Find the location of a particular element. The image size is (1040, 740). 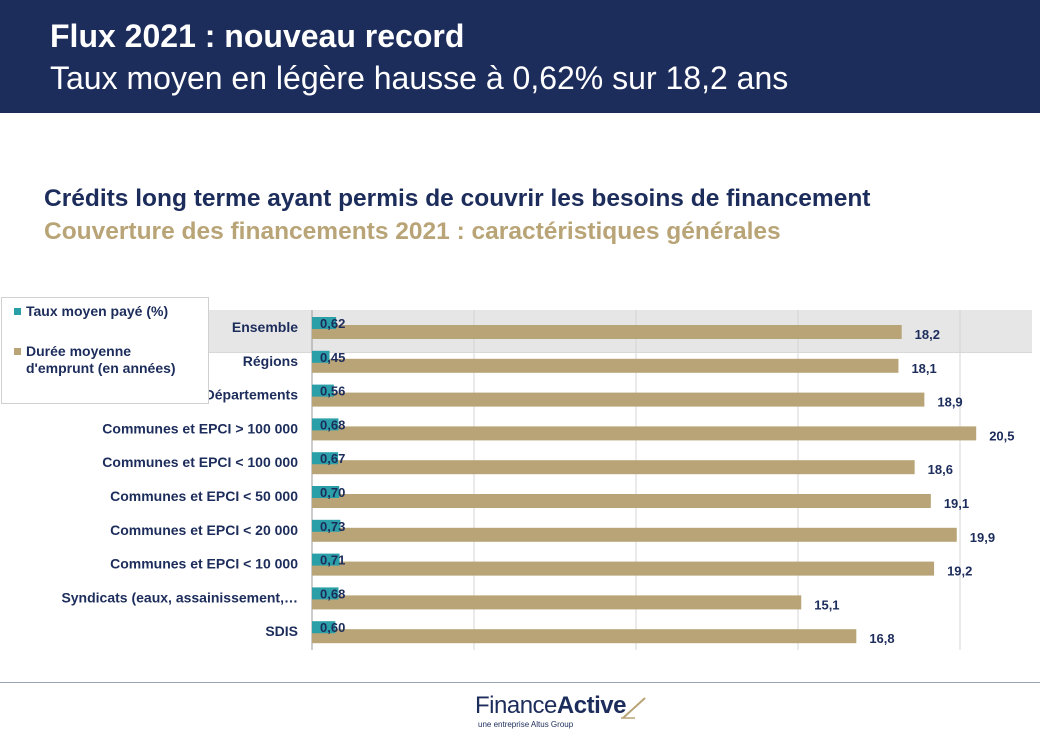

duration-data-label: 18,2 is located at coordinates (927, 334).